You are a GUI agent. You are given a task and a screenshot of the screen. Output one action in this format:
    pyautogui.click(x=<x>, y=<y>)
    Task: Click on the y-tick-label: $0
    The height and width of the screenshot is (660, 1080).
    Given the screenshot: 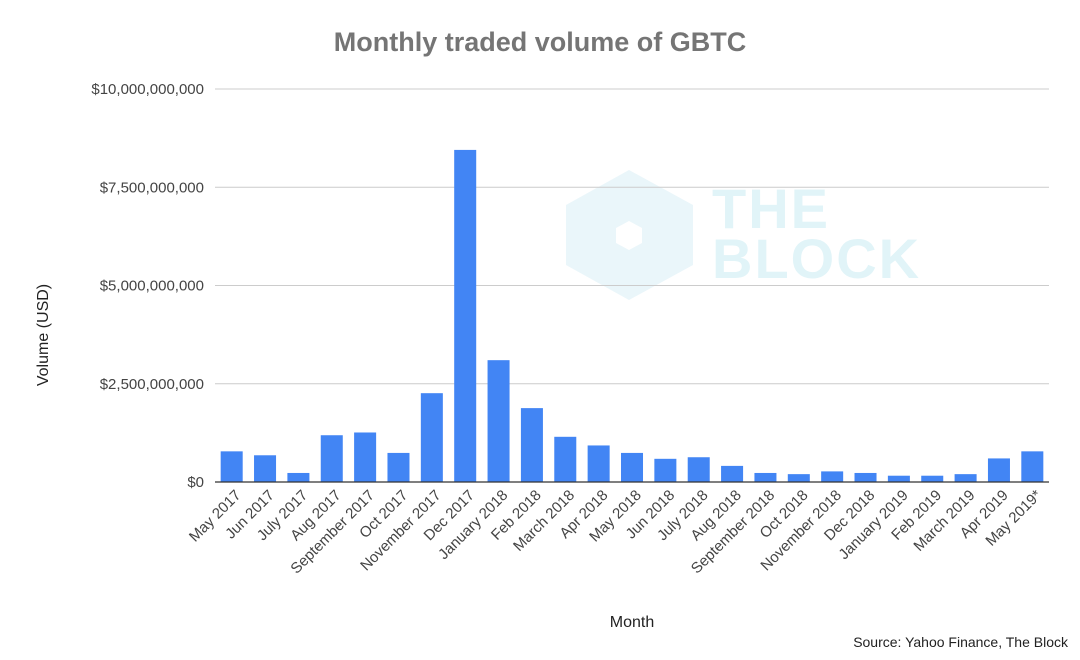 What is the action you would take?
    pyautogui.click(x=195, y=482)
    